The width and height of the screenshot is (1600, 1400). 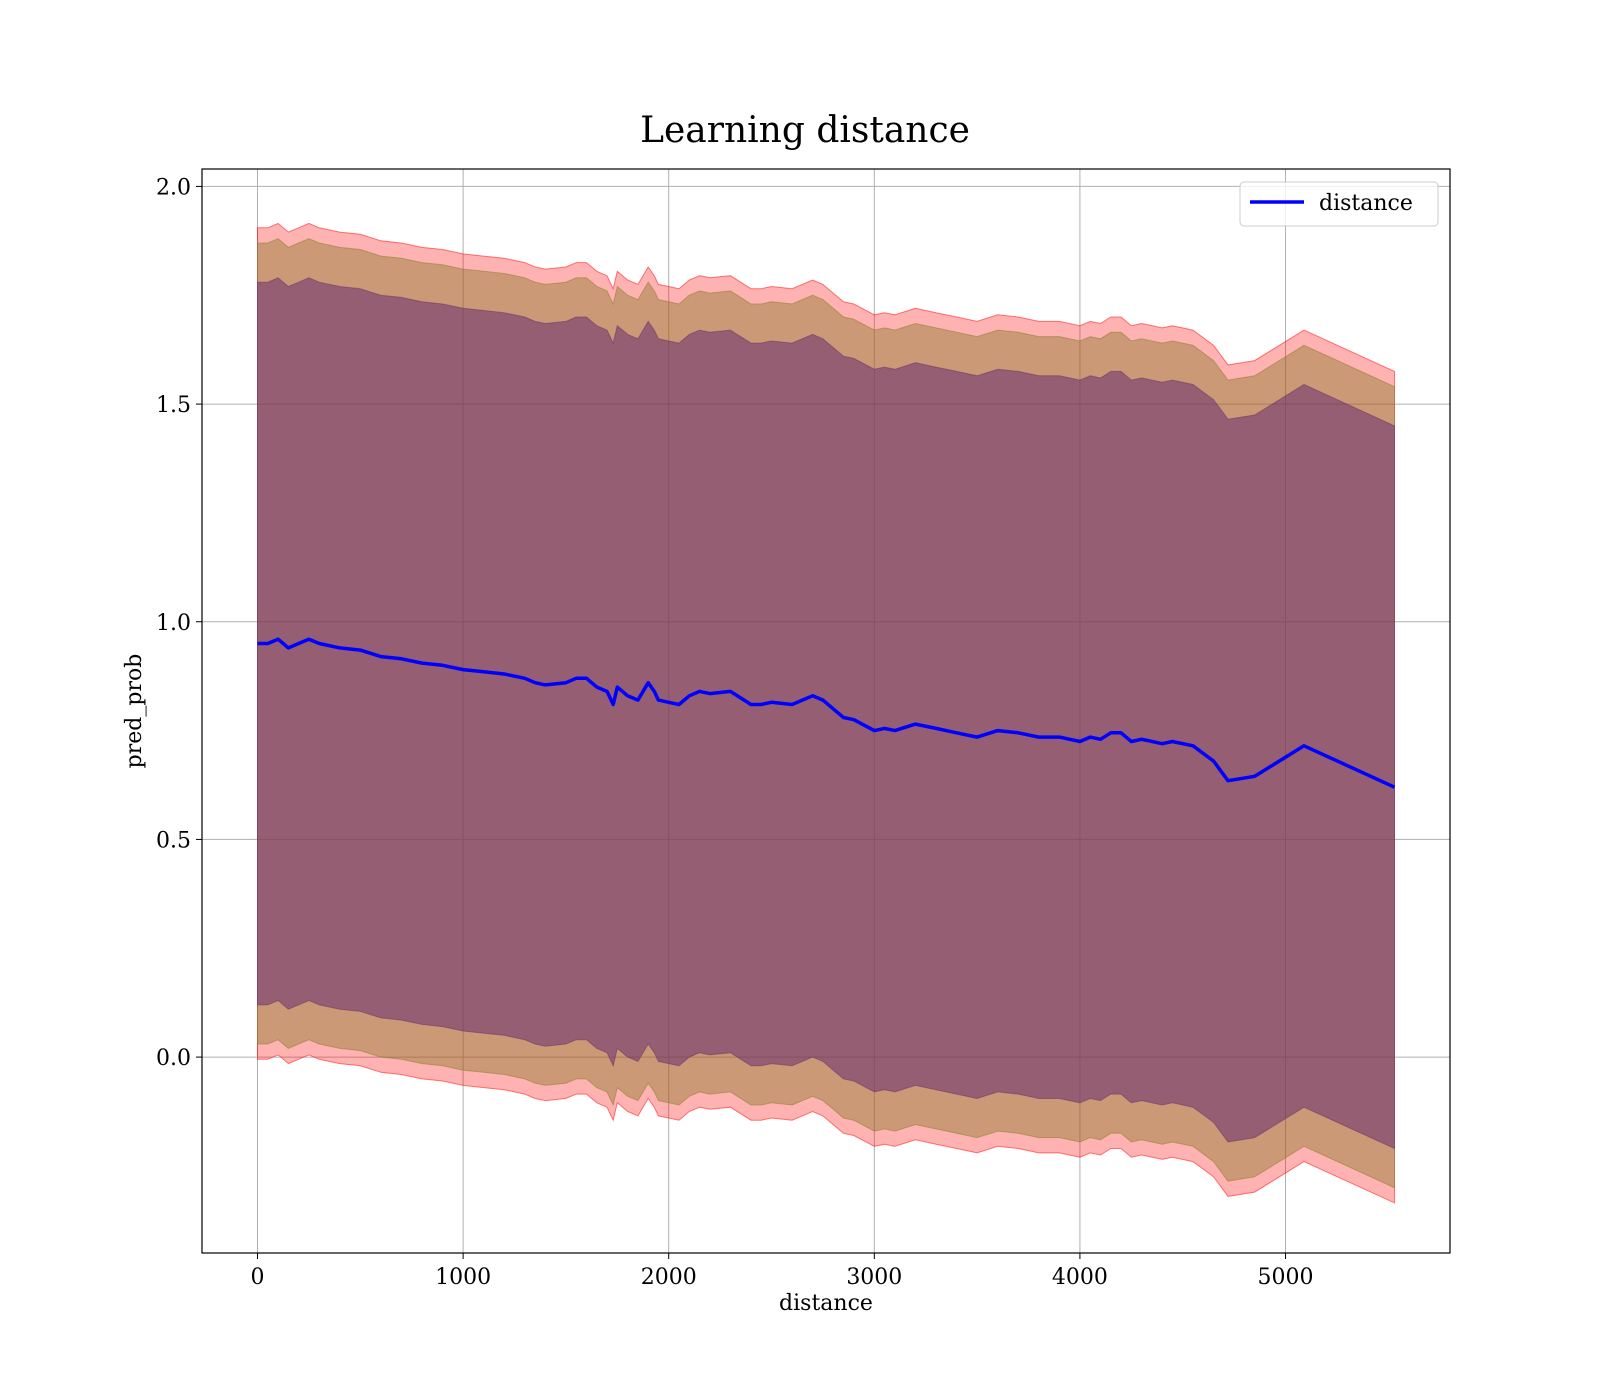 What do you see at coordinates (134, 711) in the screenshot?
I see `y-axis-label: pred_prob` at bounding box center [134, 711].